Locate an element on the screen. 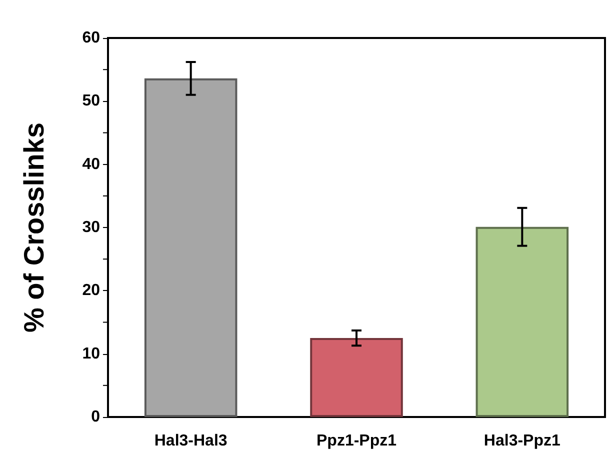 The width and height of the screenshot is (615, 472). y-tick-label: 50 is located at coordinates (91, 101).